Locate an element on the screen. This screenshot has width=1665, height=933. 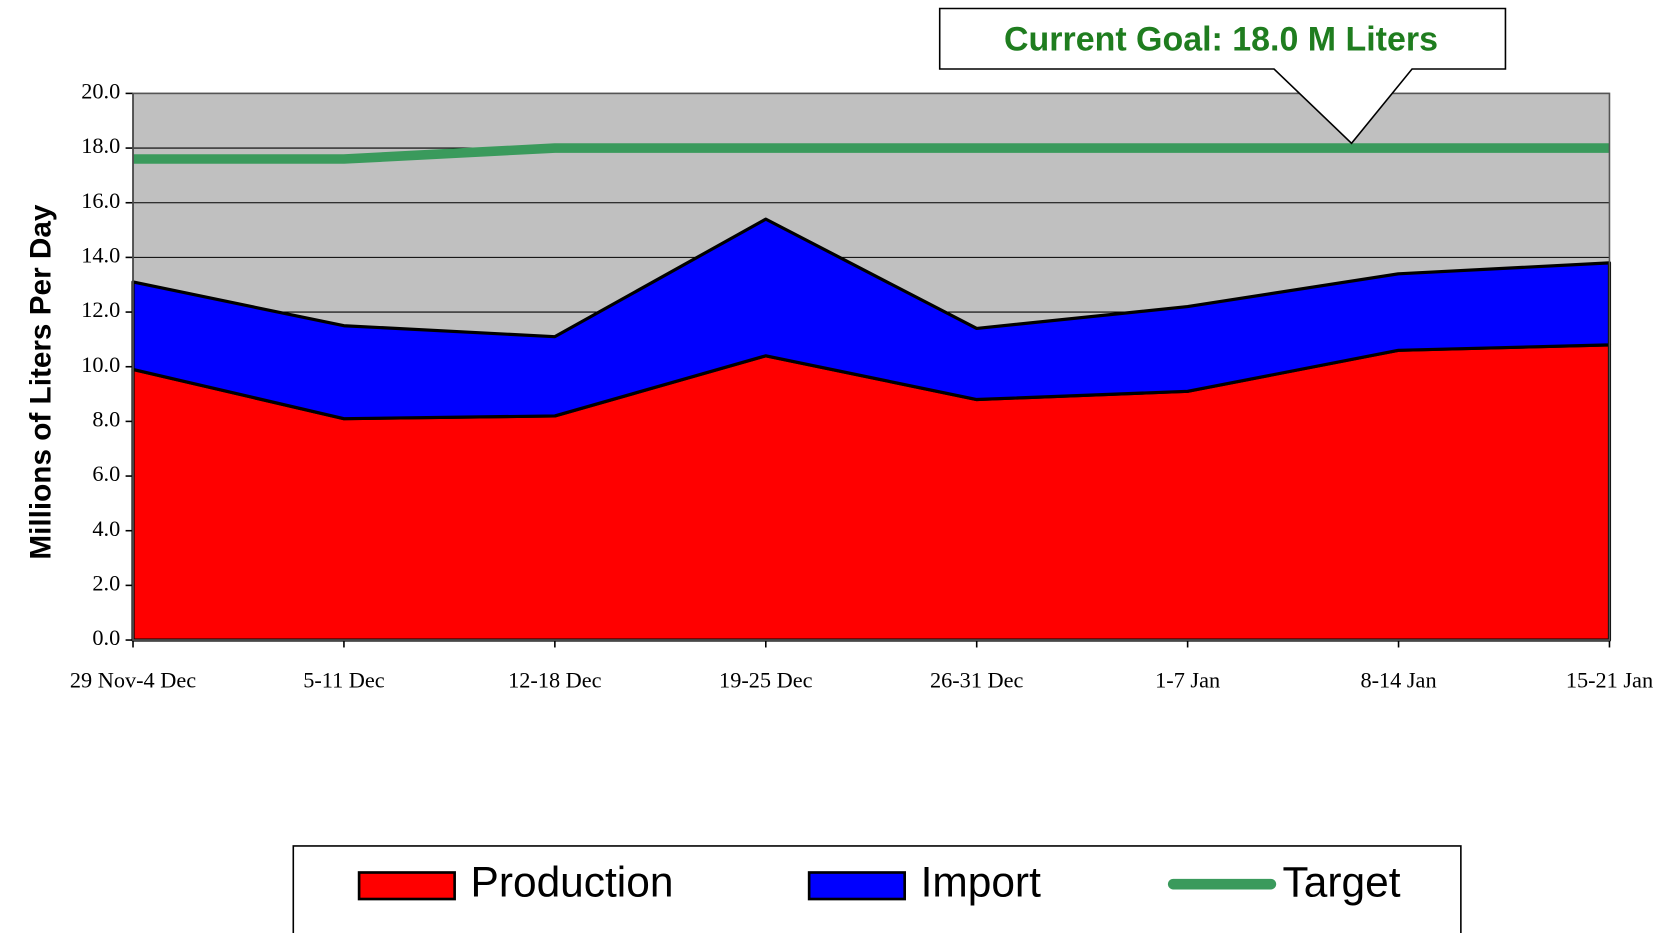
y-tick-label: 16.0 is located at coordinates (100, 200).